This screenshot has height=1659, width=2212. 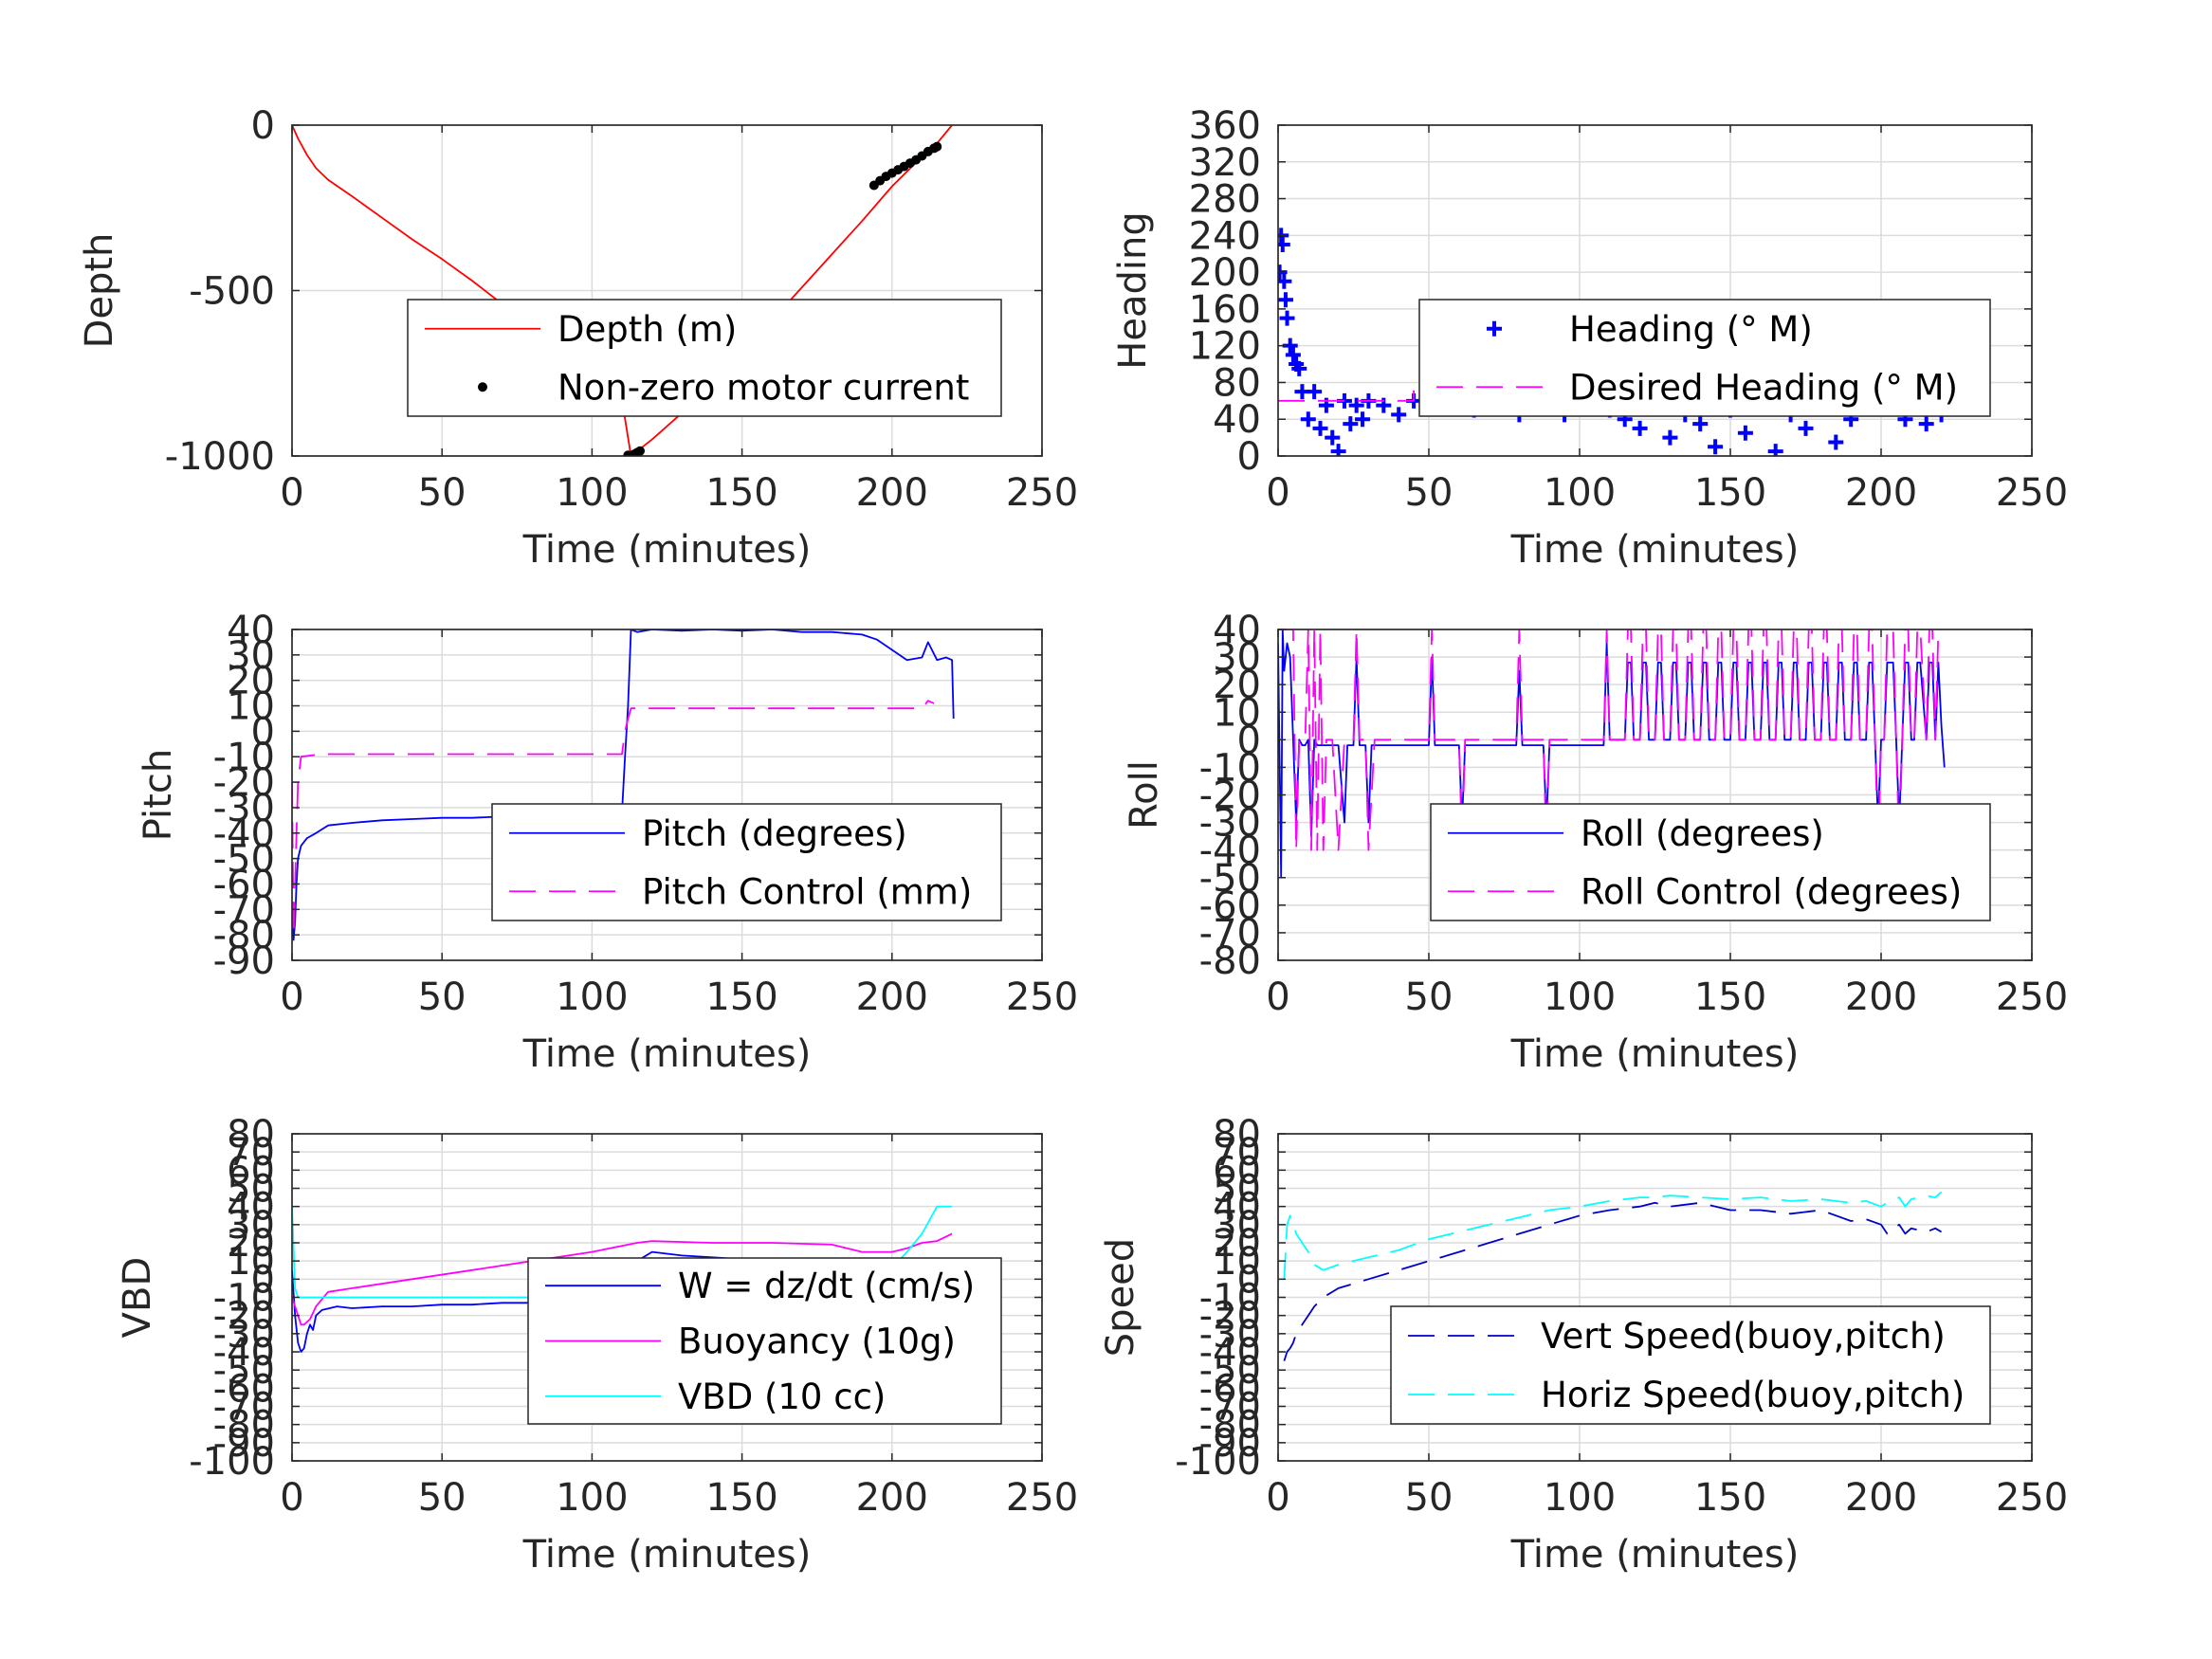 I want to click on legend-label: Non-zero motor current, so click(x=763, y=387).